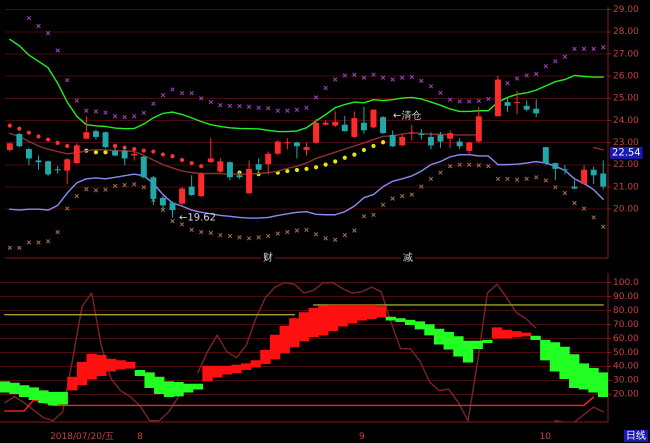  I want to click on y-tick-label: 90.00, so click(626, 297).